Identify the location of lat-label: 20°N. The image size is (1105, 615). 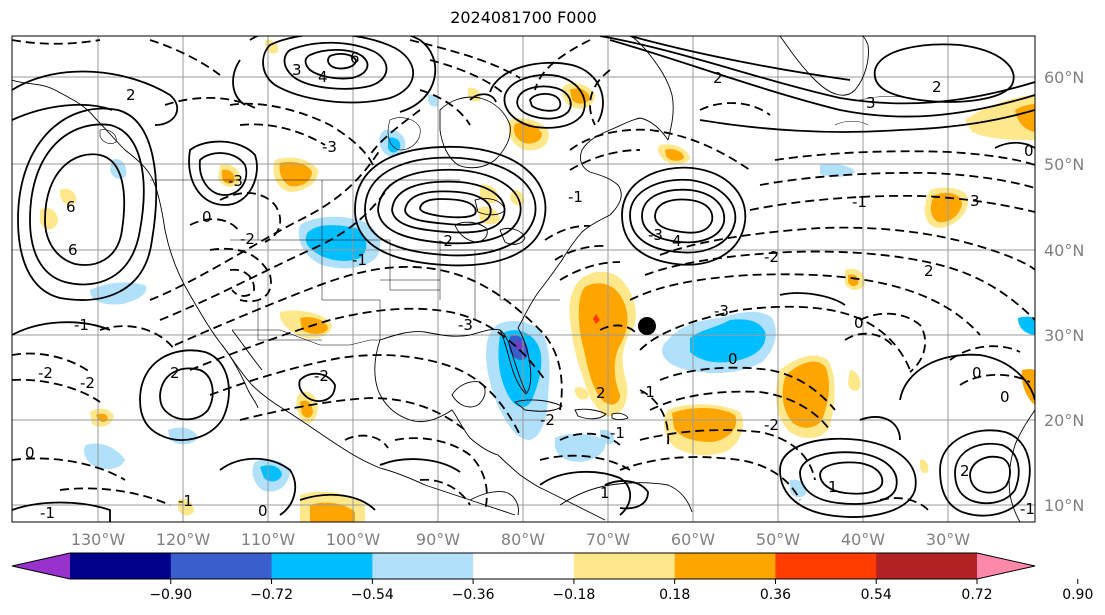
(1064, 420).